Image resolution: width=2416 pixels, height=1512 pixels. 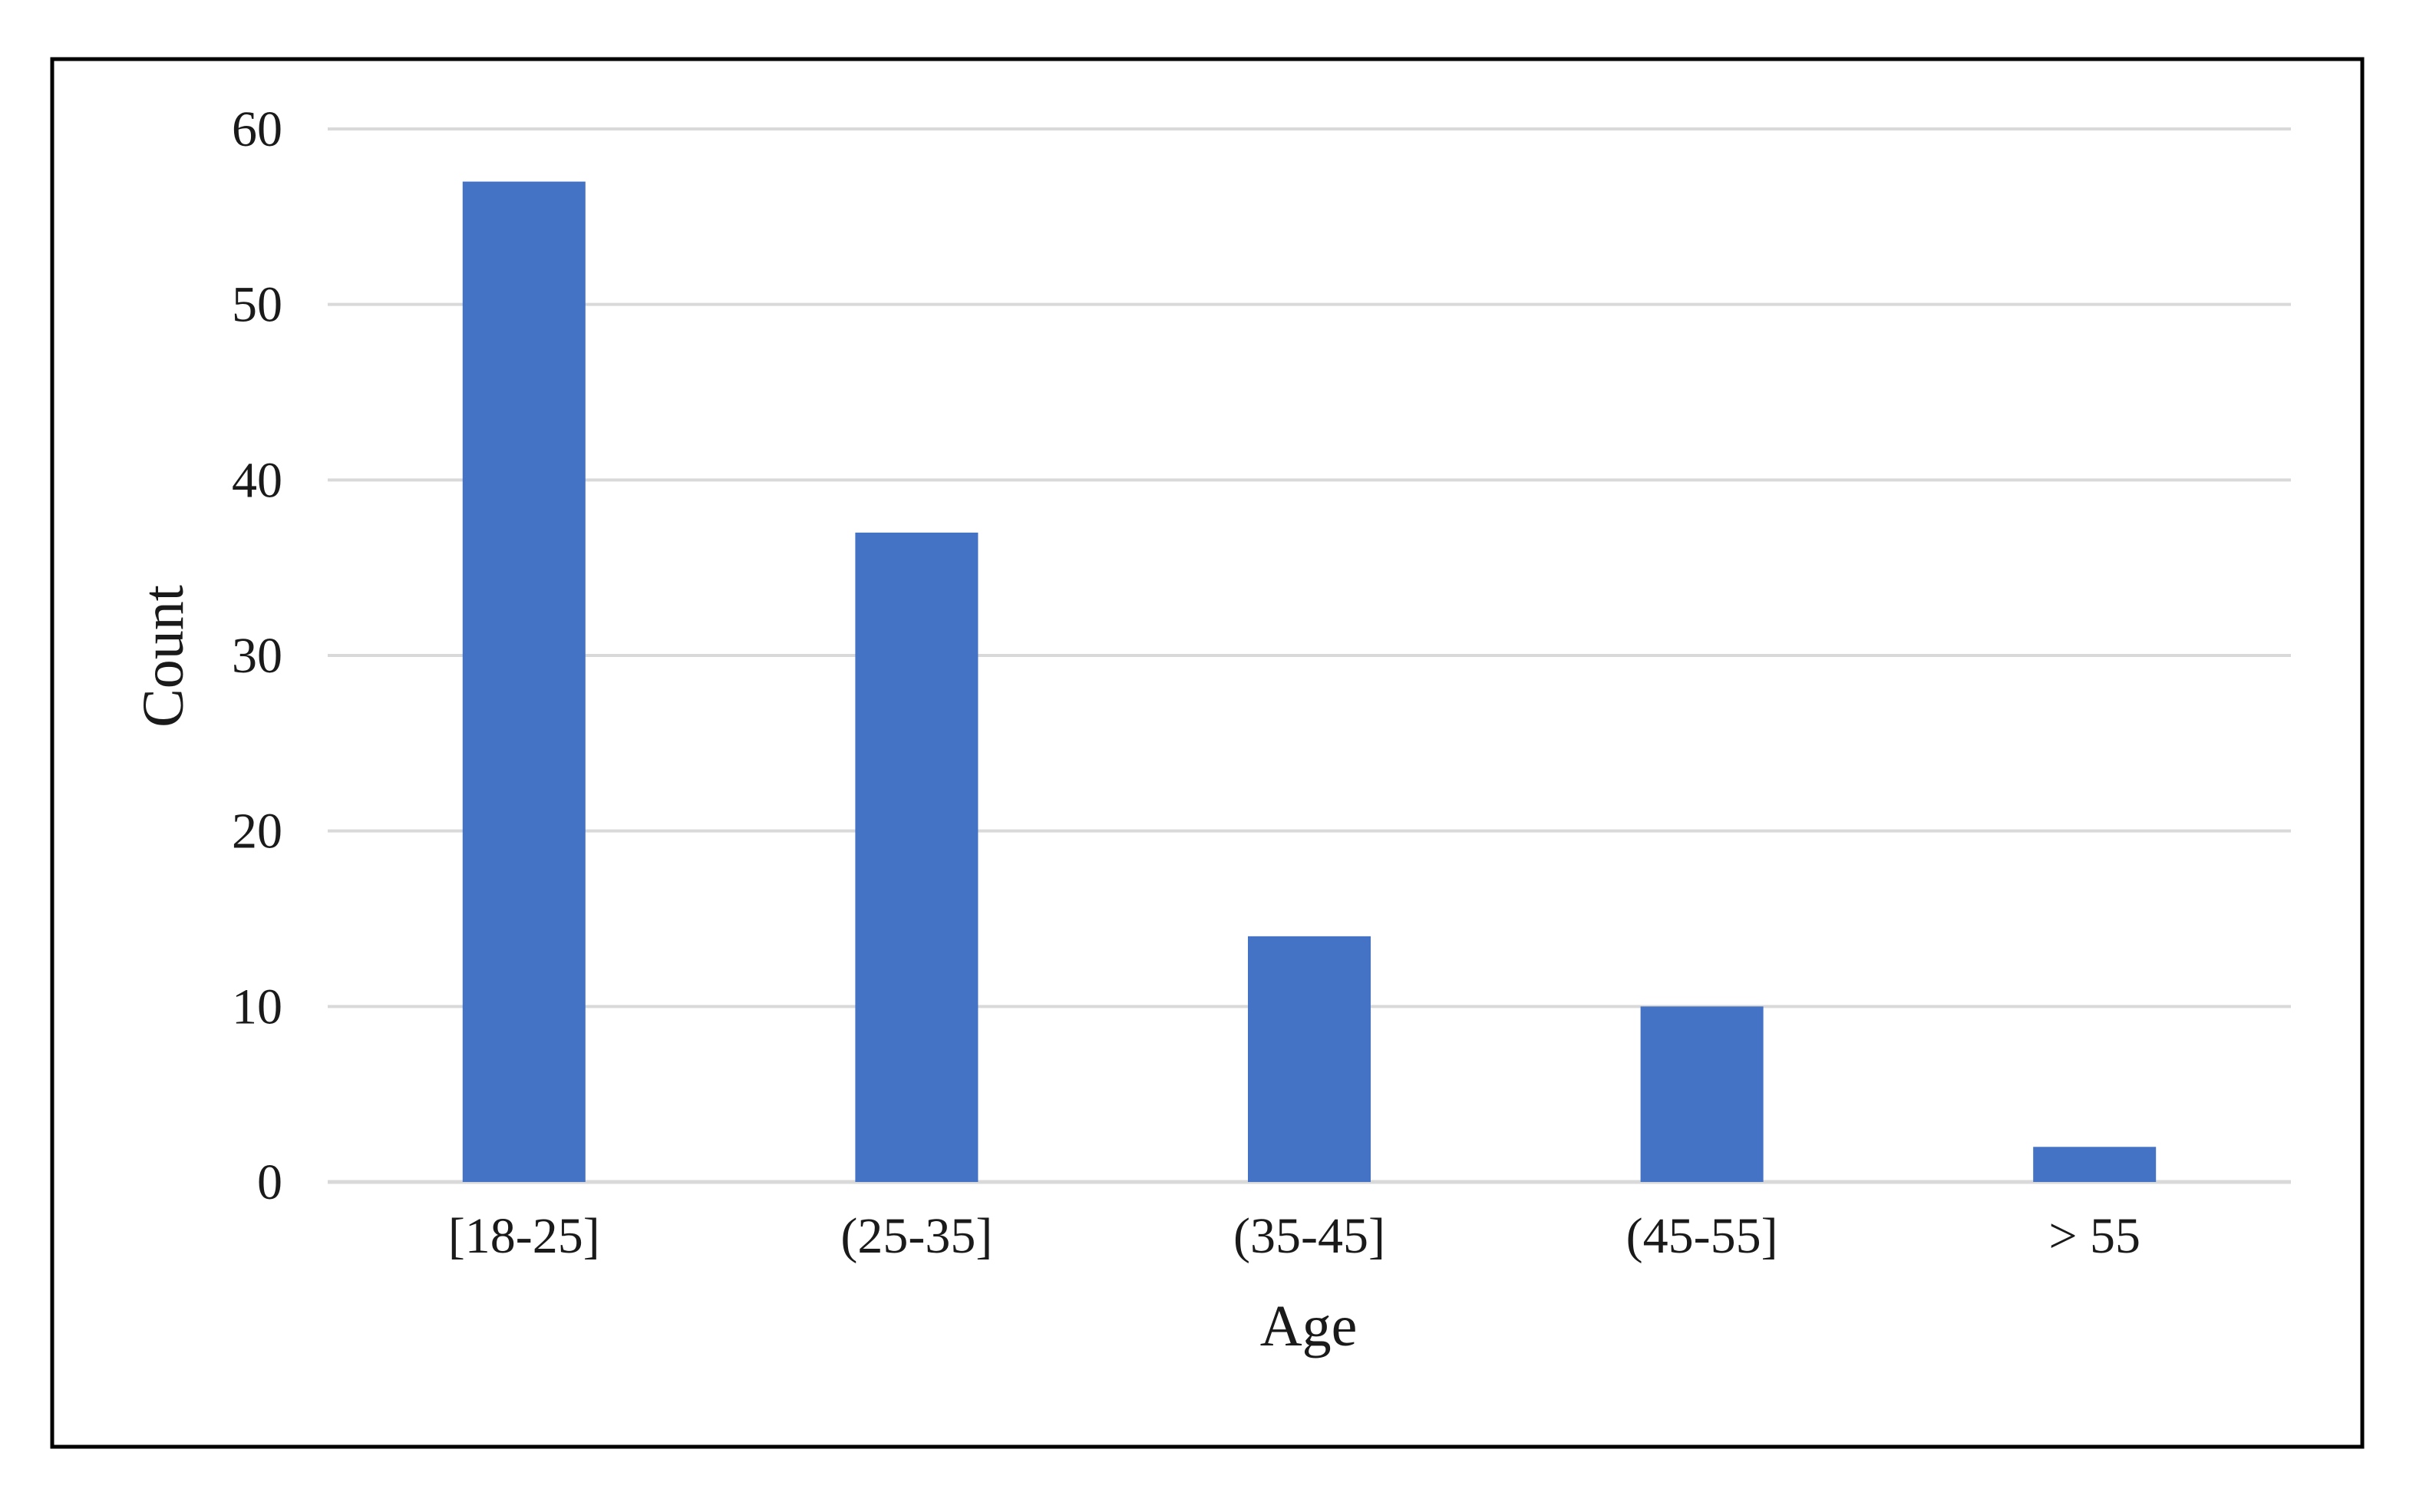 What do you see at coordinates (2094, 1236) in the screenshot?
I see `x-tick-label: > 55` at bounding box center [2094, 1236].